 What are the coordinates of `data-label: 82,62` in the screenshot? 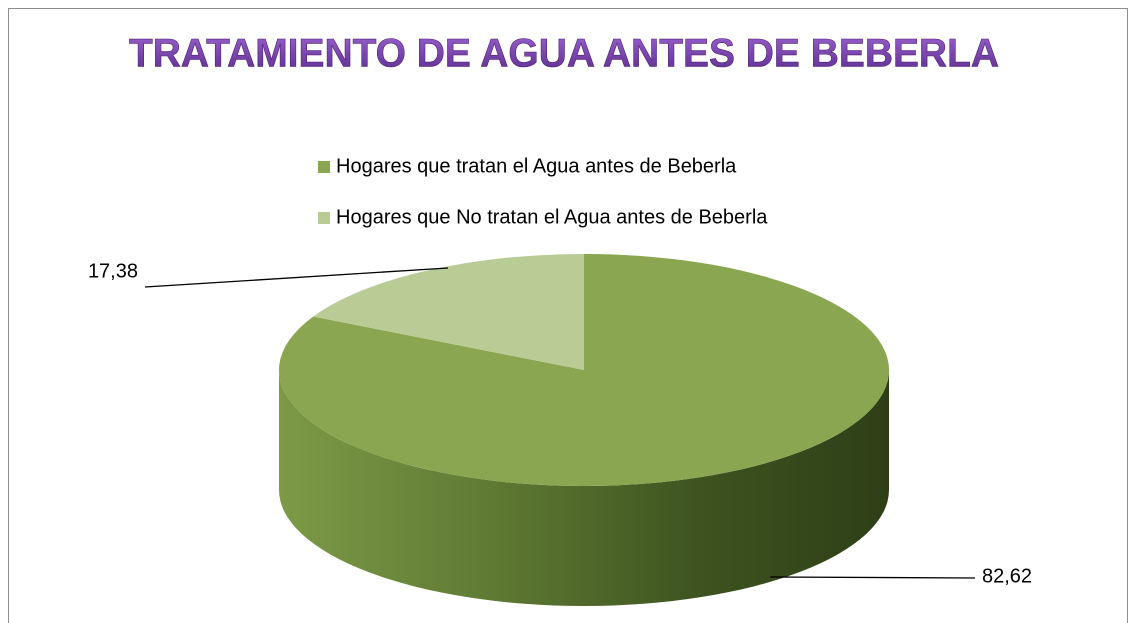 It's located at (1007, 576).